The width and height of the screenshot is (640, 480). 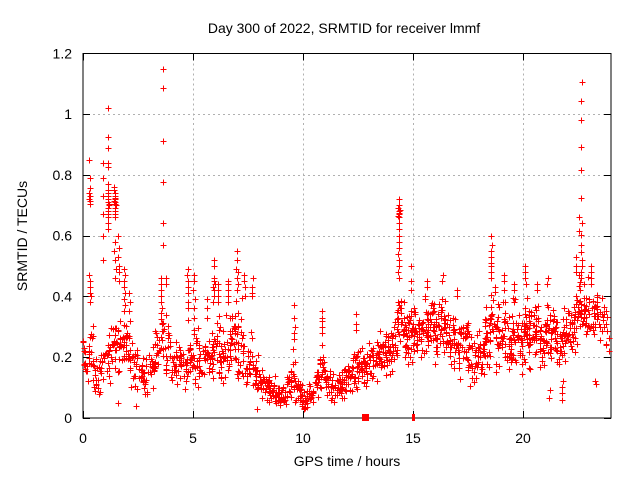 What do you see at coordinates (68, 114) in the screenshot?
I see `y-tick-label: 1` at bounding box center [68, 114].